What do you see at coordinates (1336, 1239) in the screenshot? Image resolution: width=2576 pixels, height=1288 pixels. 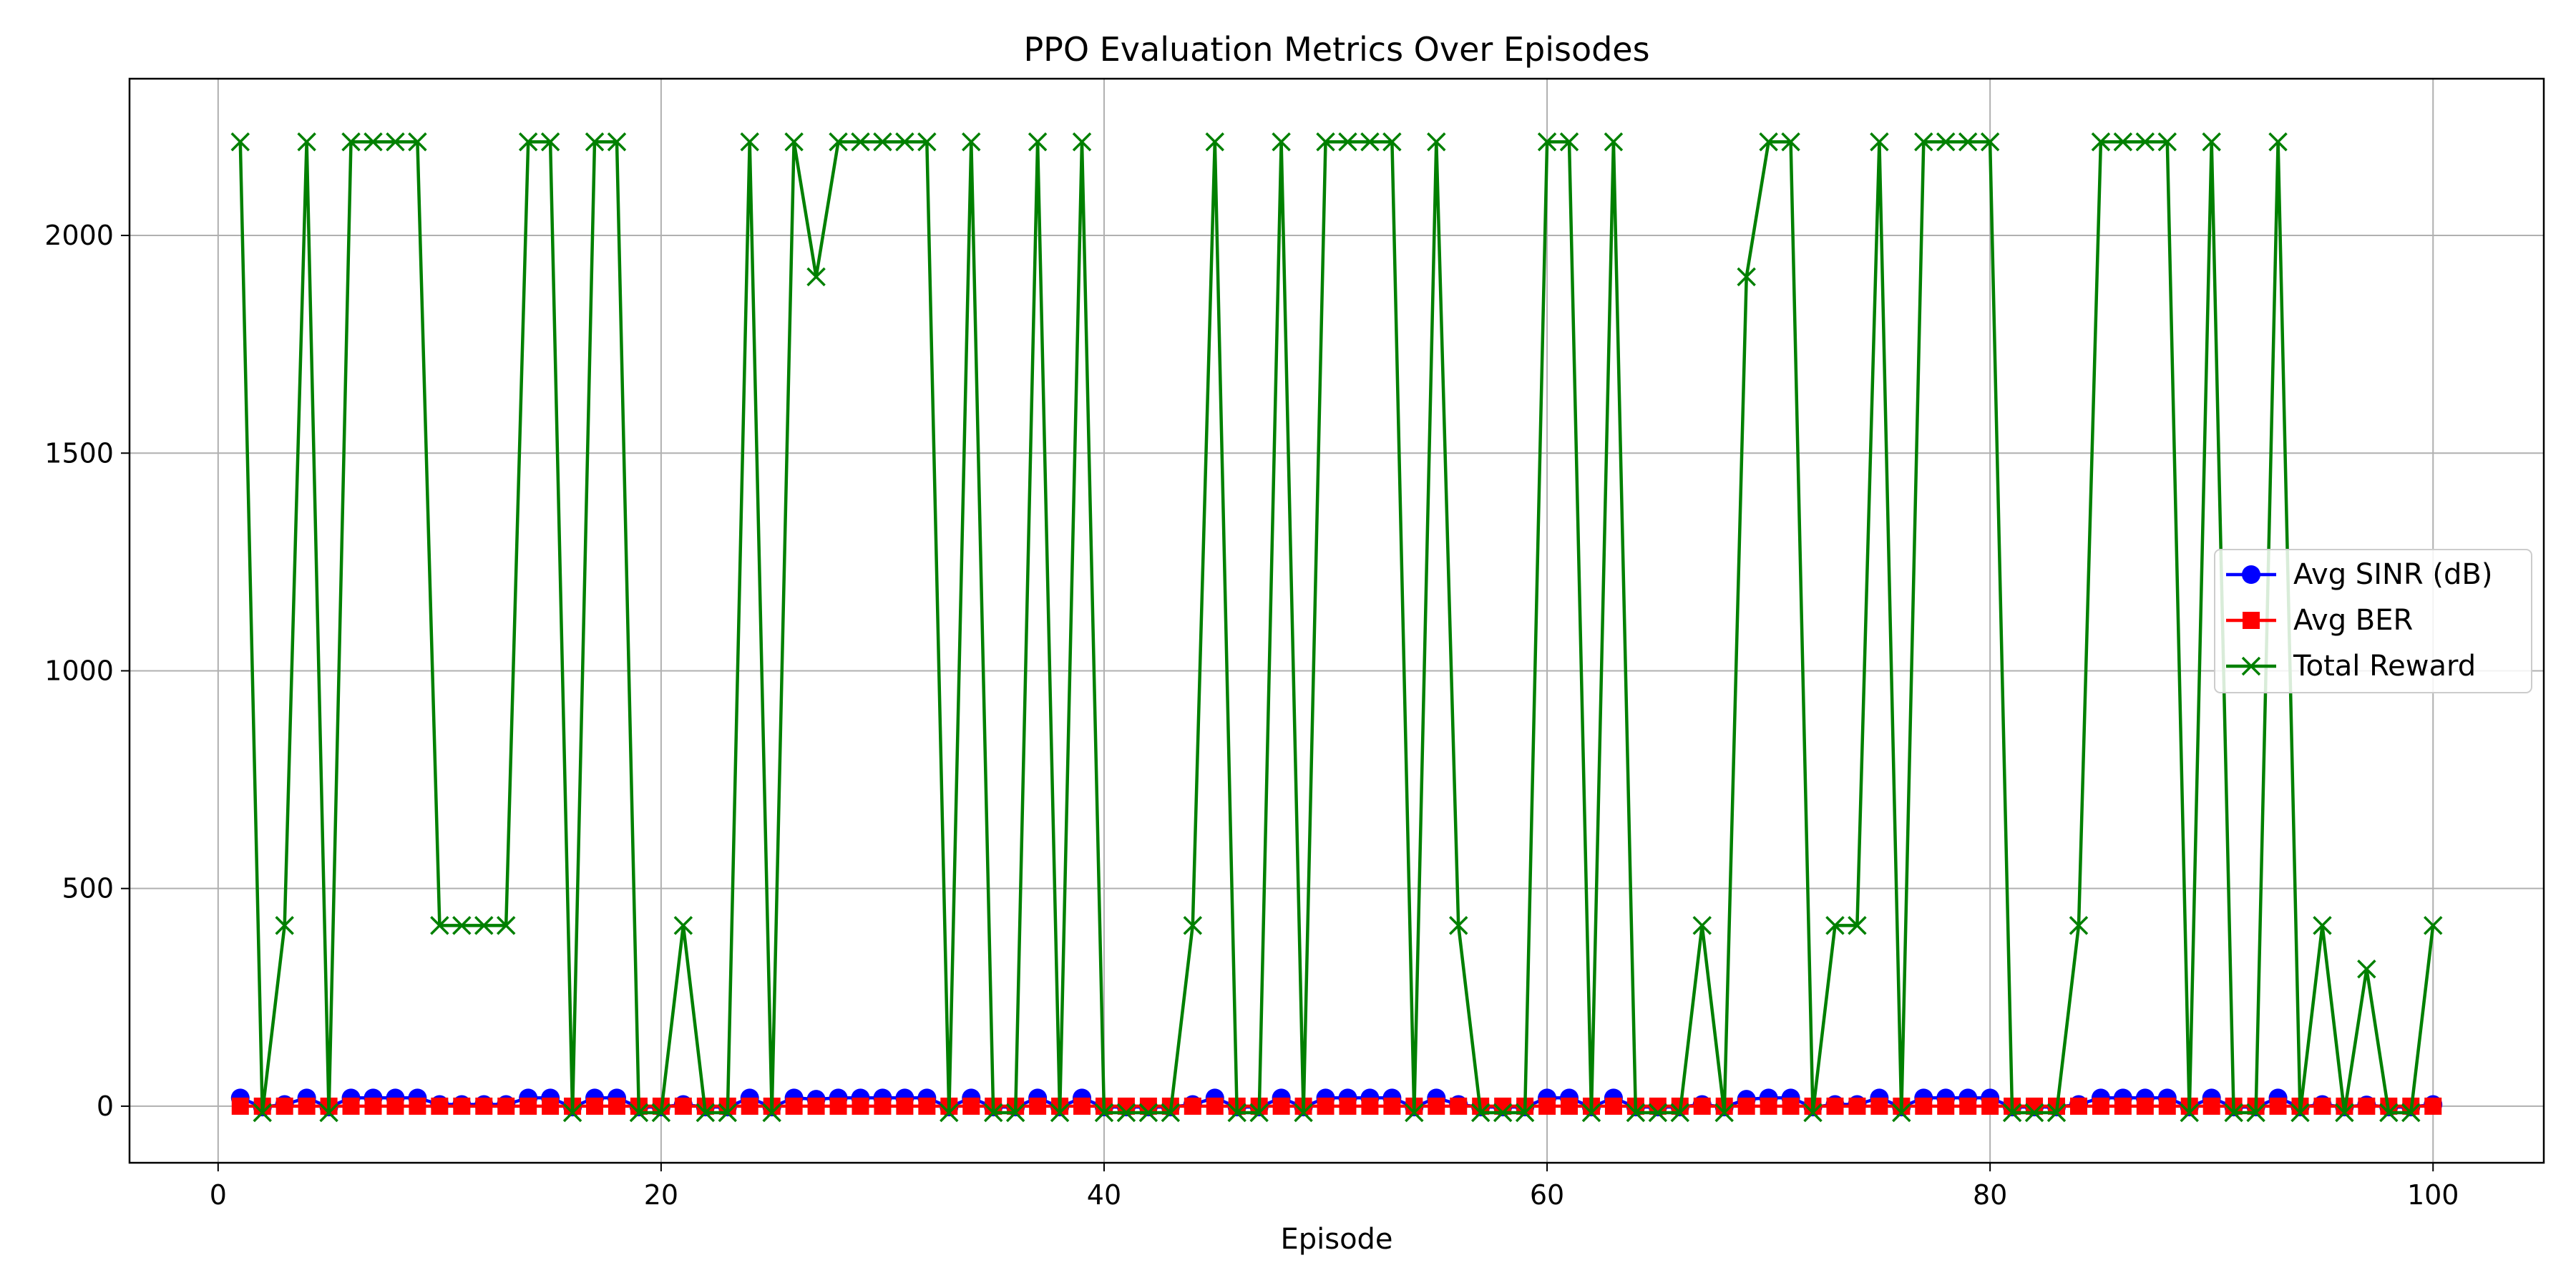 I see `x-axis-label: Episode` at bounding box center [1336, 1239].